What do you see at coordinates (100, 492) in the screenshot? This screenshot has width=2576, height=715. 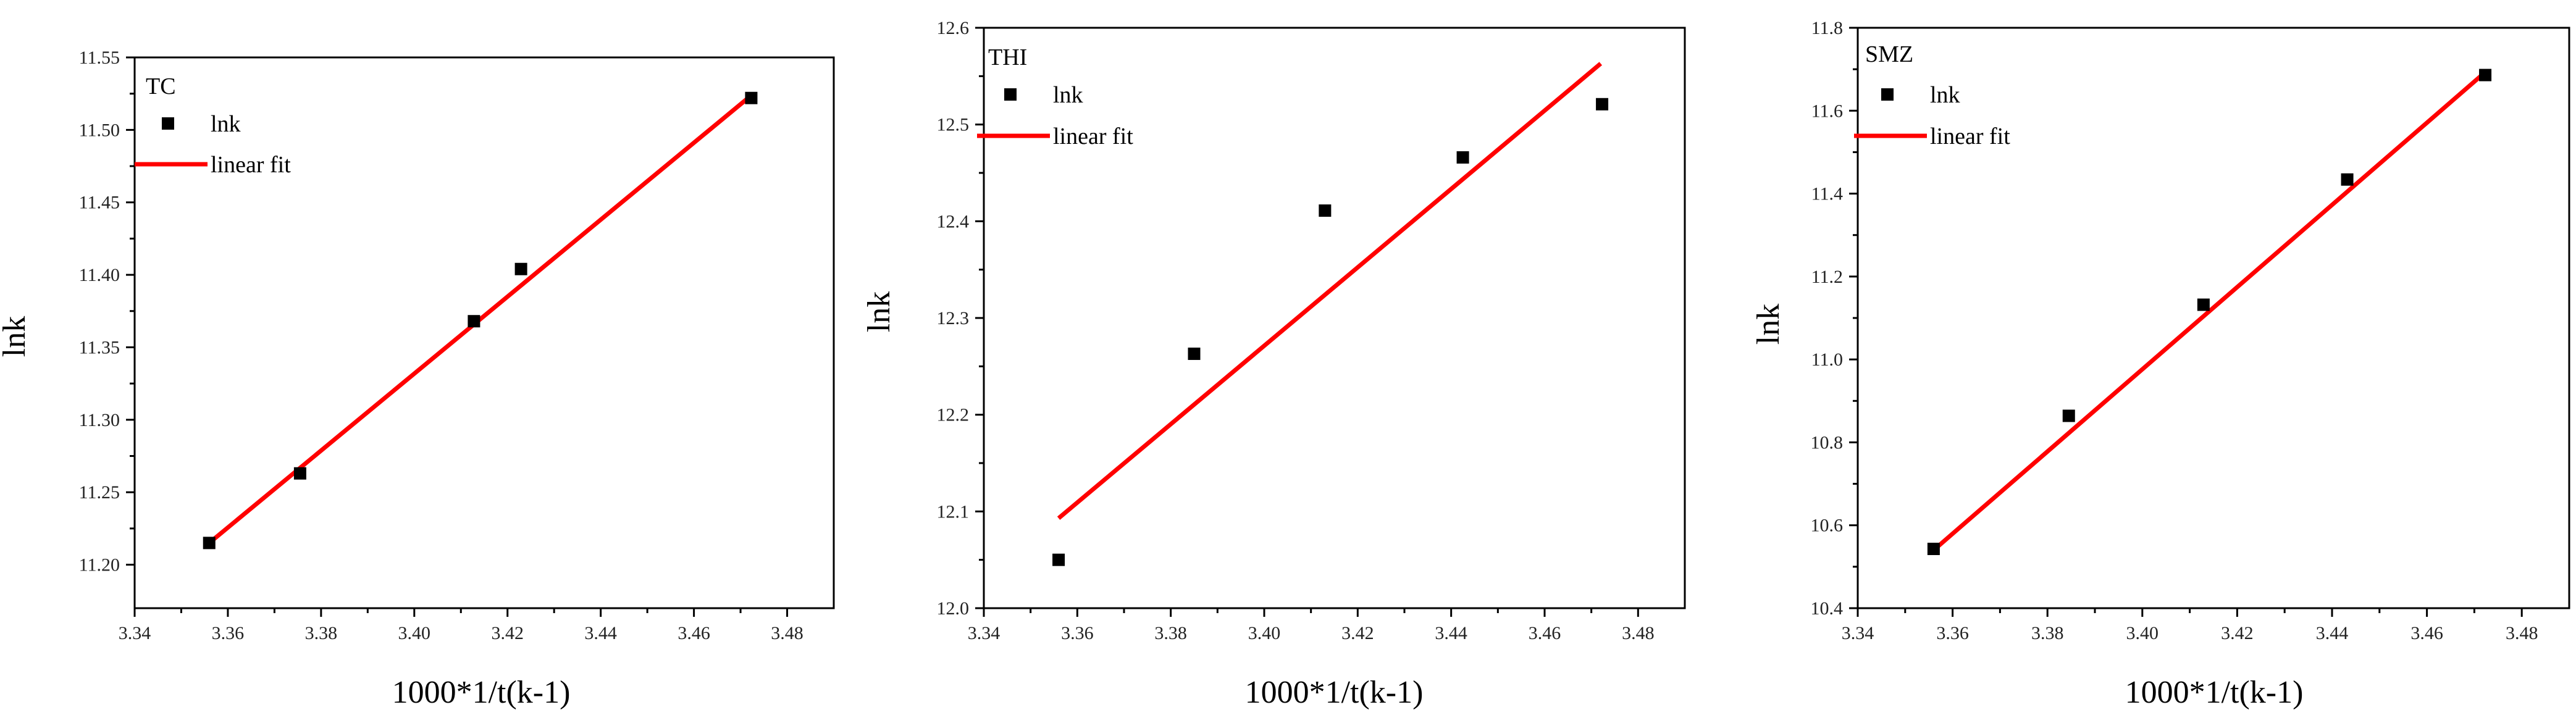 I see `y-tick-label: 11.25` at bounding box center [100, 492].